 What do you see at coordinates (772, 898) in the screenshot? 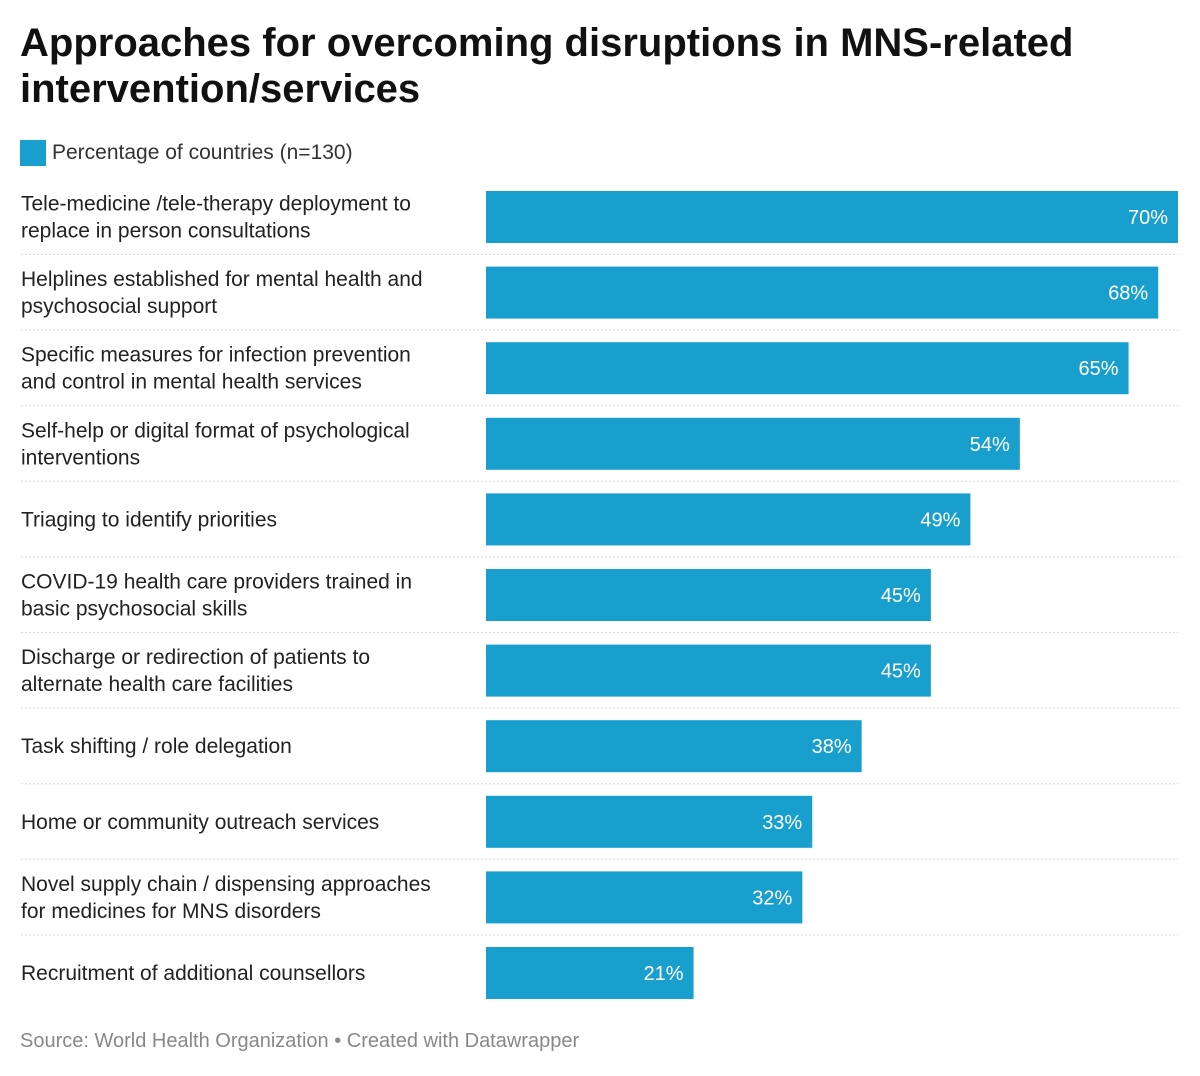
I see `bar-value-label: 32%` at bounding box center [772, 898].